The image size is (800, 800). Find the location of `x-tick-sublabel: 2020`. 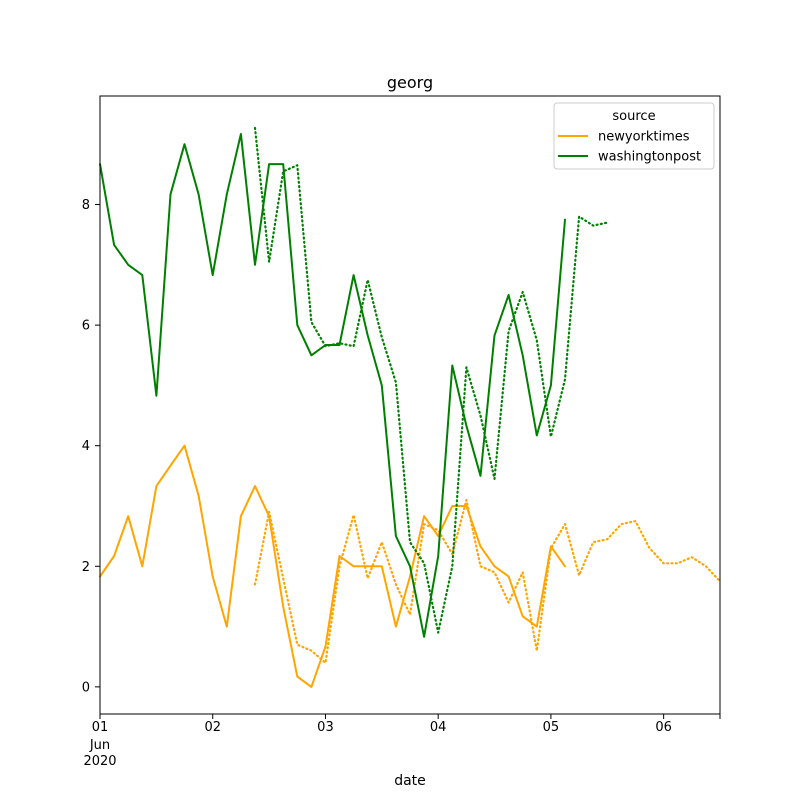

x-tick-sublabel: 2020 is located at coordinates (99, 761).